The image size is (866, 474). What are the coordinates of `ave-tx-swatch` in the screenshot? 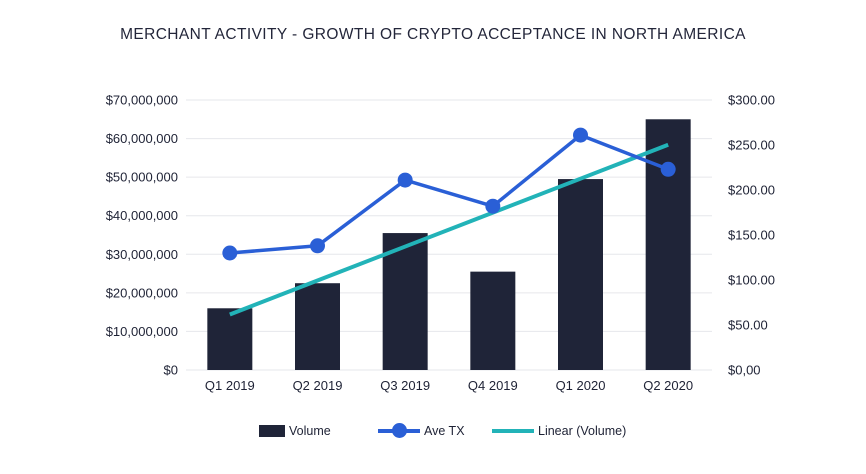 It's located at (399, 430).